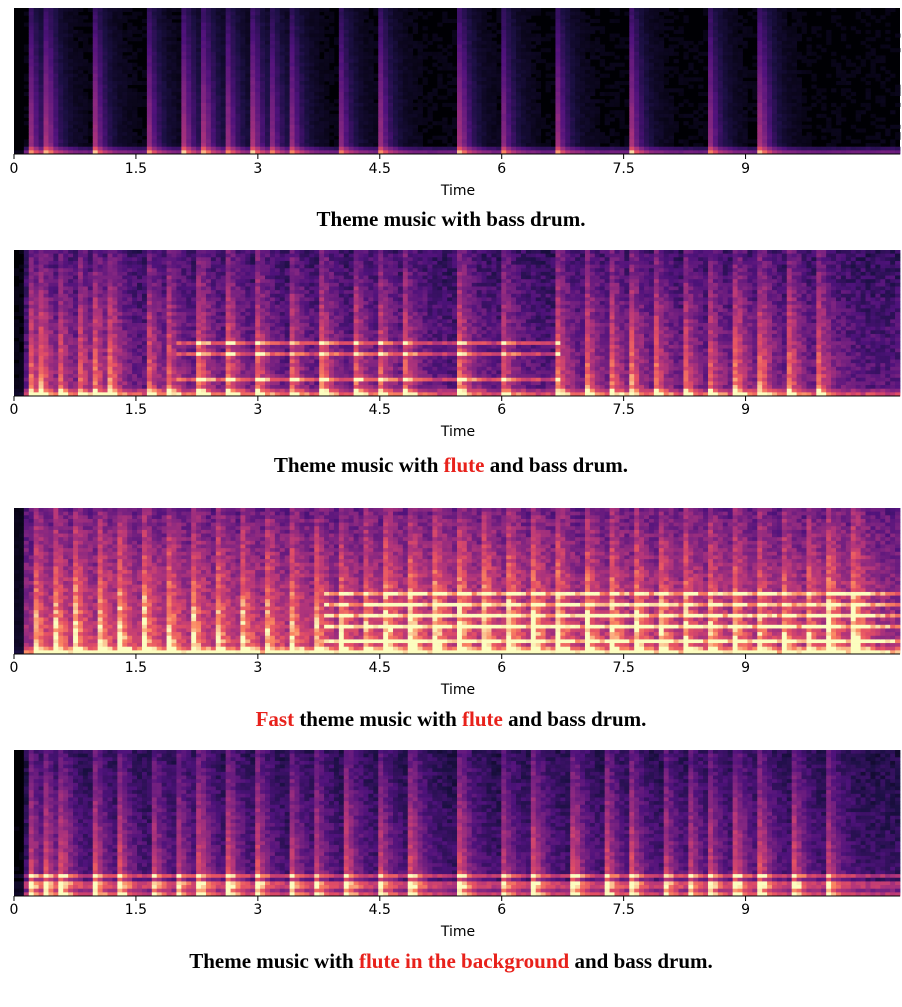  Describe the element at coordinates (464, 961) in the screenshot. I see `caption-highlight: flute in the background` at that location.